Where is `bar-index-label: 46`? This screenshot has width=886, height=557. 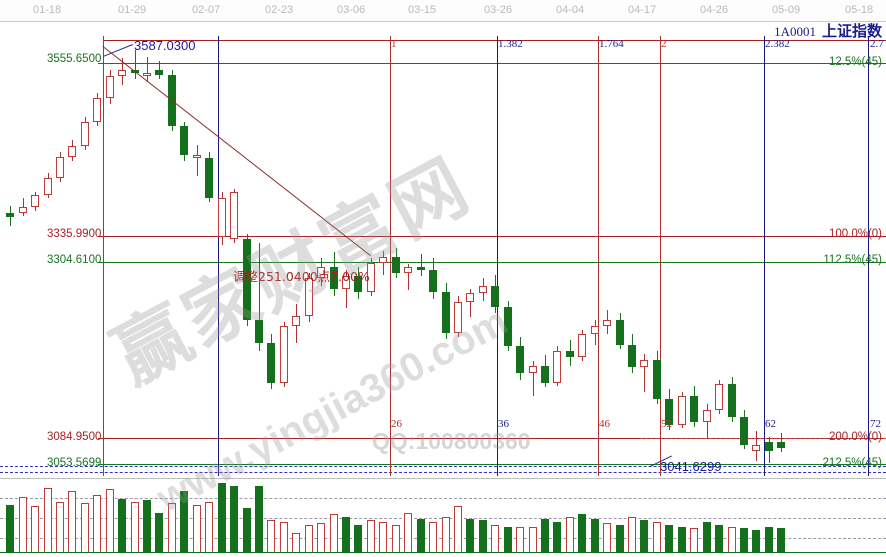
bar-index-label: 46 is located at coordinates (604, 424).